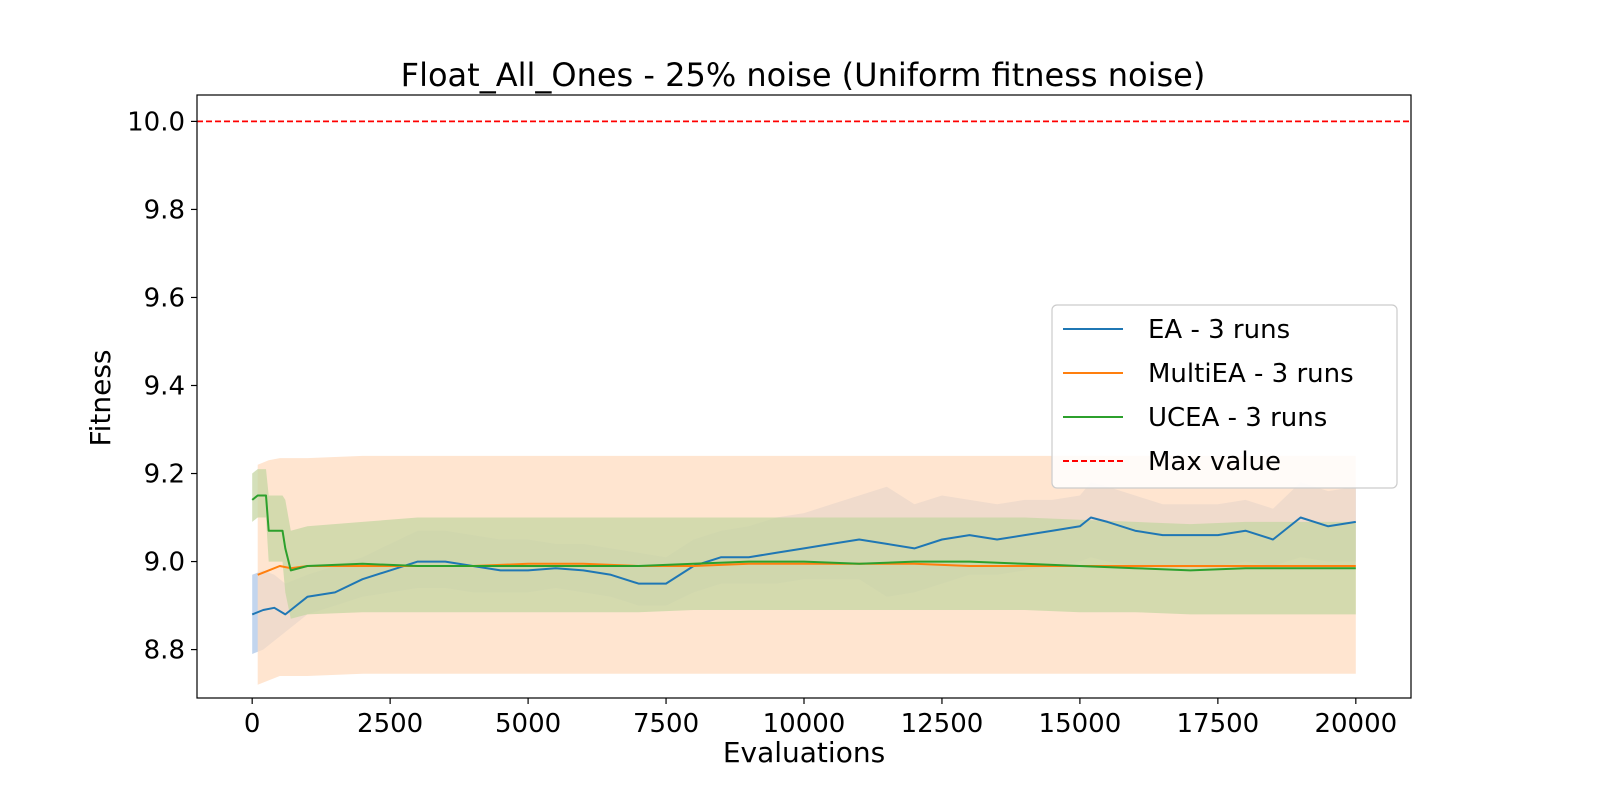  What do you see at coordinates (100, 398) in the screenshot?
I see `y-axis-label: Fitness` at bounding box center [100, 398].